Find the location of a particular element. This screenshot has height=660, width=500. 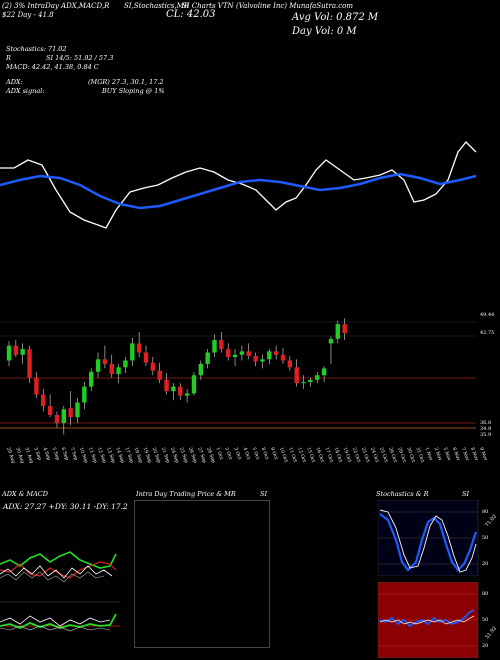

date-tick-label: 10 Oct is located at coordinates (283, 455).